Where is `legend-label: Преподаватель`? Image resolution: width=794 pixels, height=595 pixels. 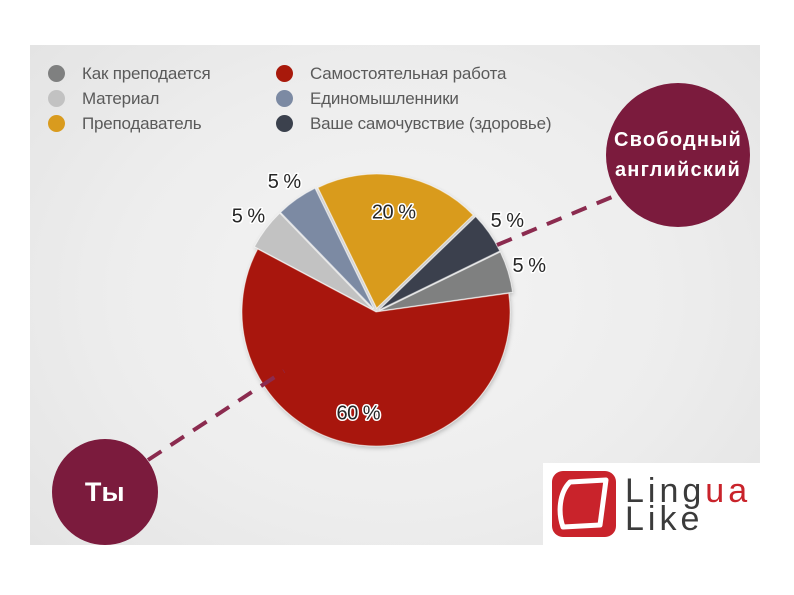
legend-label: Преподаватель is located at coordinates (142, 123).